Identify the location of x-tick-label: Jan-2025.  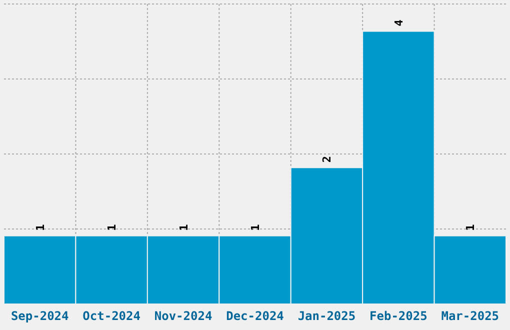
(327, 316).